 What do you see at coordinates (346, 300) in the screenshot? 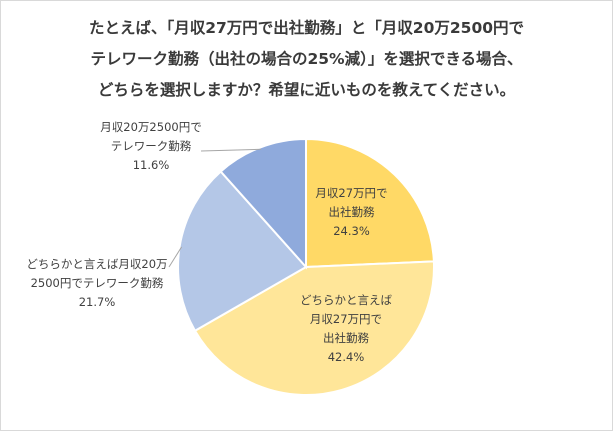
I see `slice-label-line: どちらかと言えば` at bounding box center [346, 300].